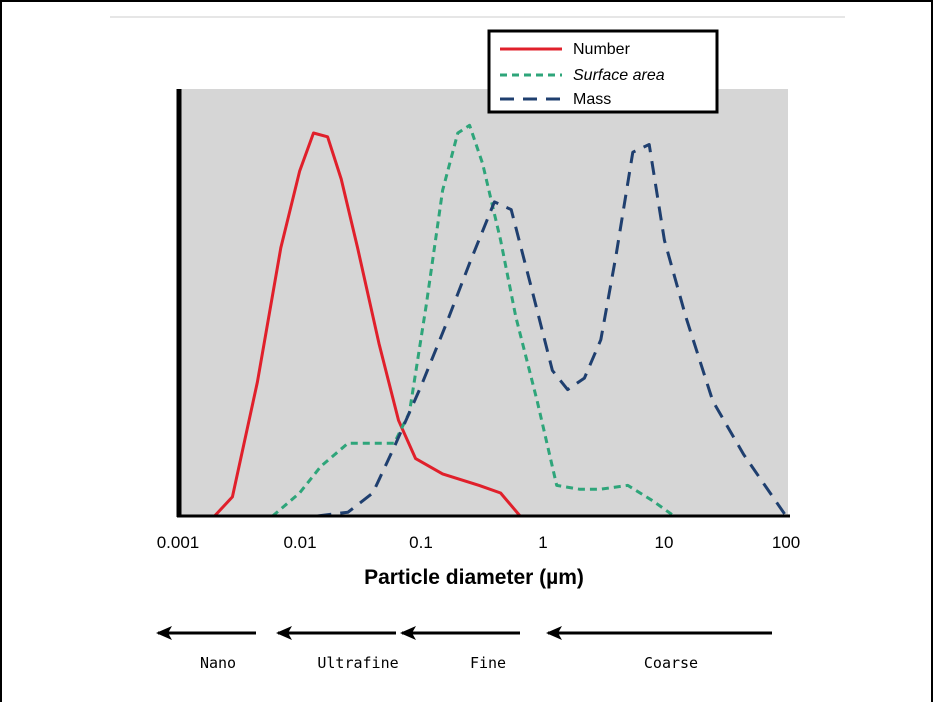 Image resolution: width=933 pixels, height=702 pixels. Describe the element at coordinates (421, 542) in the screenshot. I see `x-tick-label: 0.1` at that location.